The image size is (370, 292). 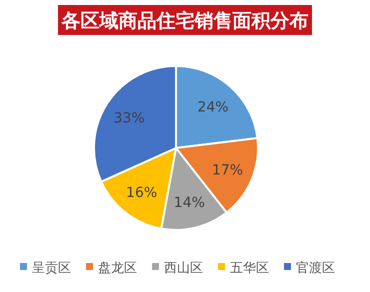 What do you see at coordinates (183, 268) in the screenshot?
I see `legend-label: 西山区` at bounding box center [183, 268].